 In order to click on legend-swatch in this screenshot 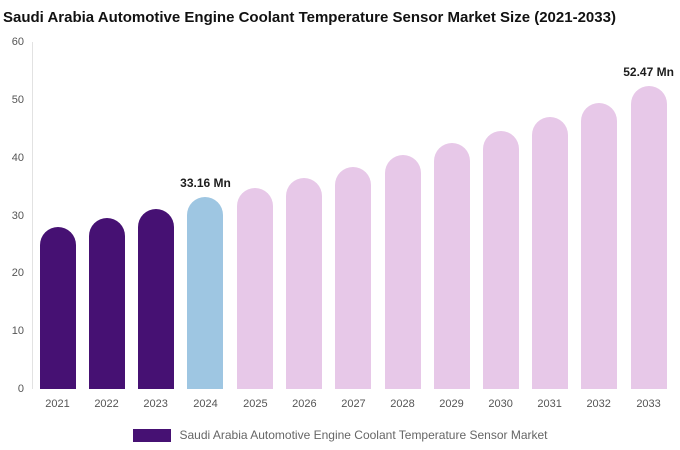, I will do `click(151, 435)`.